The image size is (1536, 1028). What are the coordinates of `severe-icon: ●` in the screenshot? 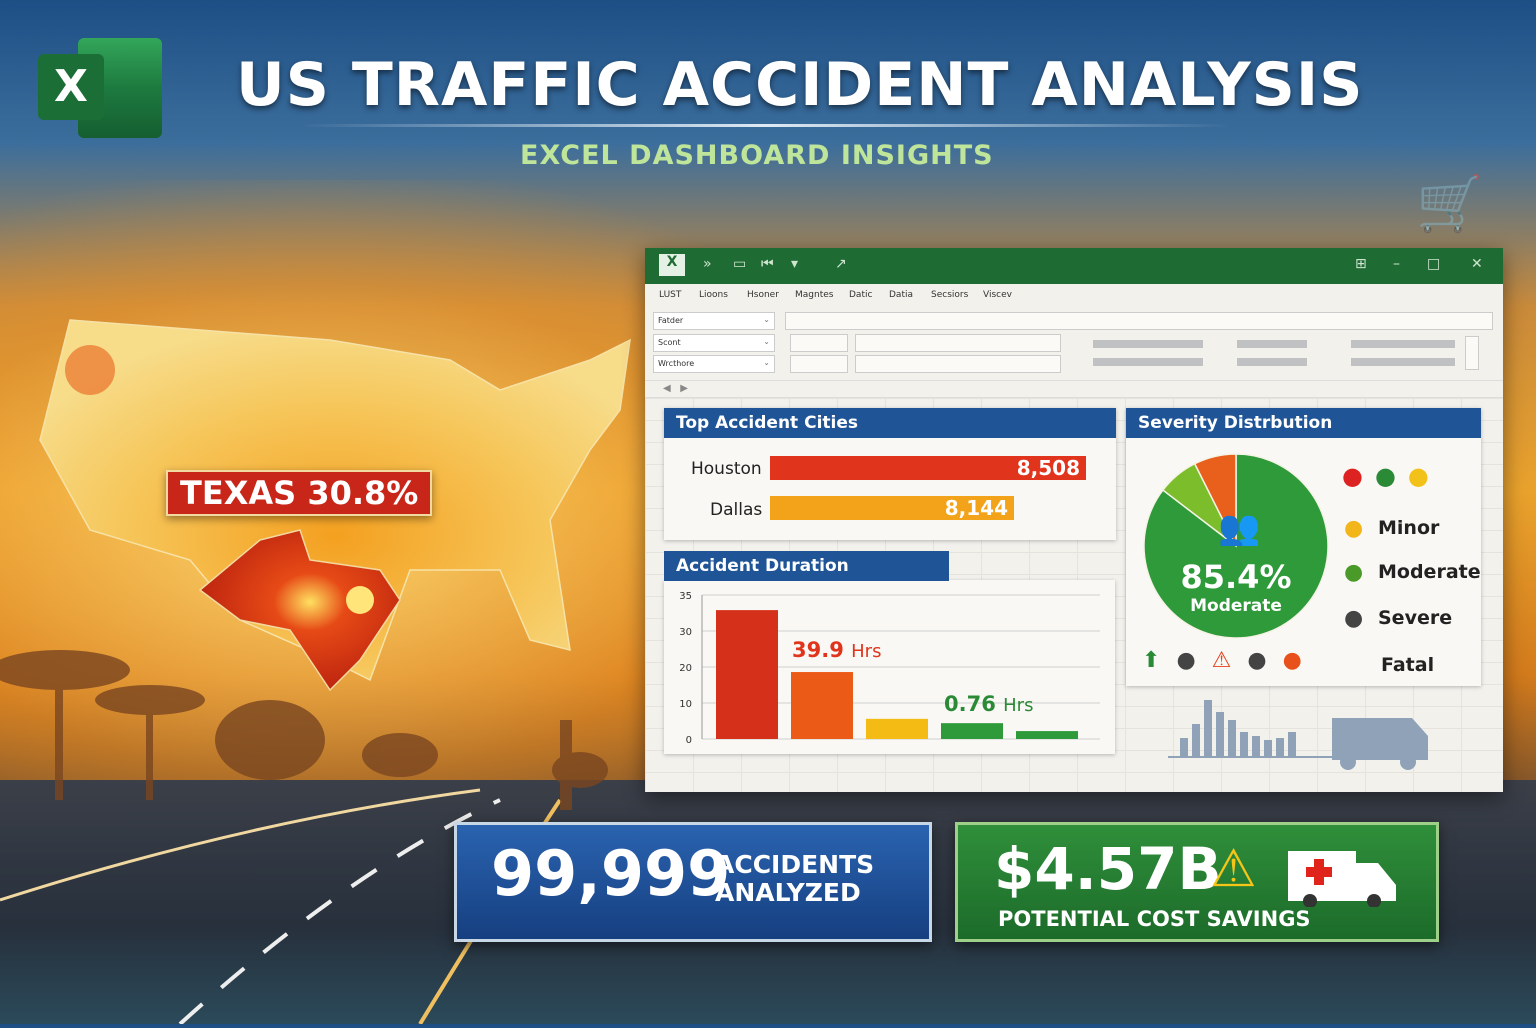 It's located at (1354, 618).